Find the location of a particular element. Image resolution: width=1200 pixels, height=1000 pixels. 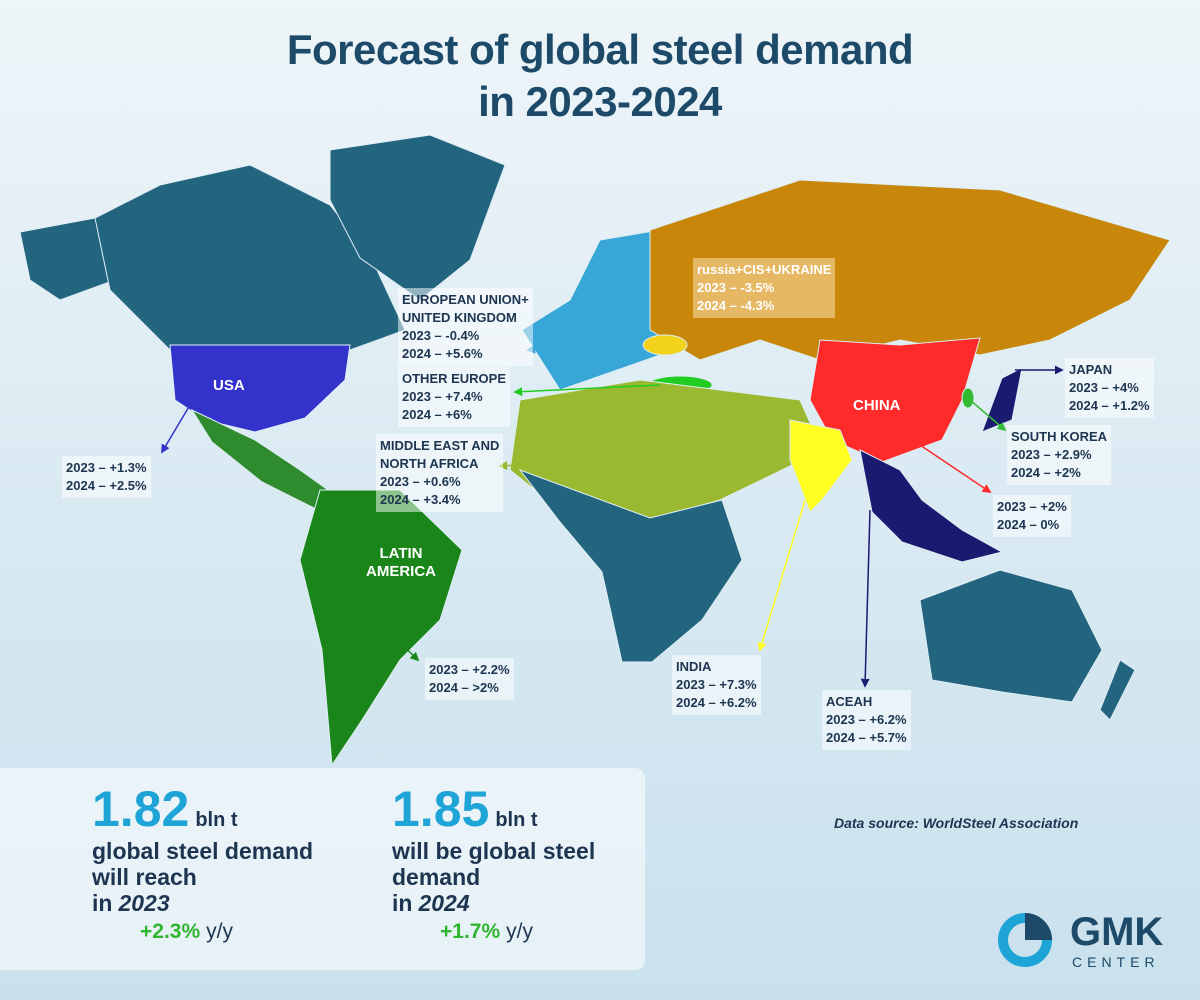

callout-value: 2024 – 0% is located at coordinates (1028, 524).